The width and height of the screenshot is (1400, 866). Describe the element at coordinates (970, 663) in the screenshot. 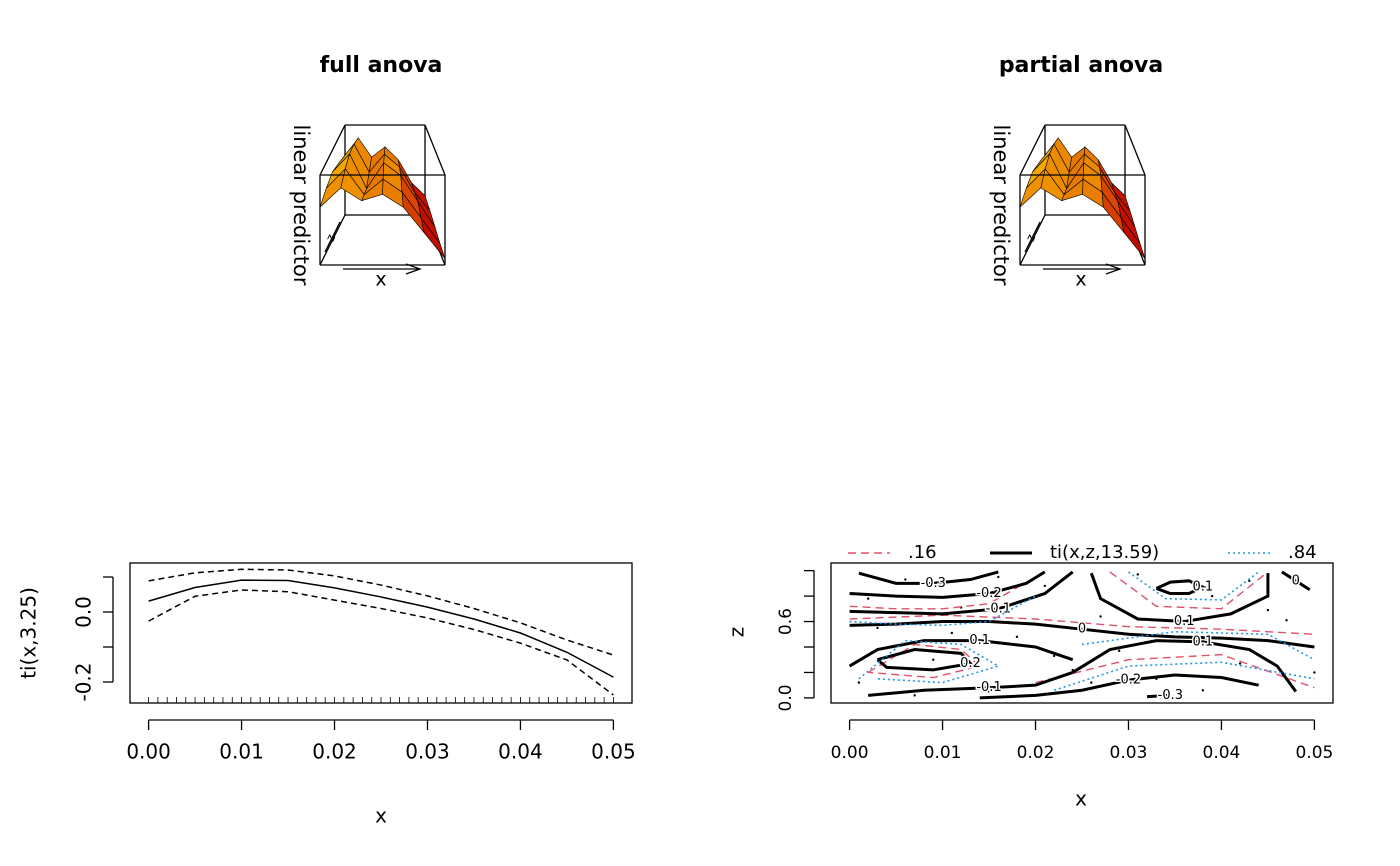

I see `contour-label: 0.2` at that location.